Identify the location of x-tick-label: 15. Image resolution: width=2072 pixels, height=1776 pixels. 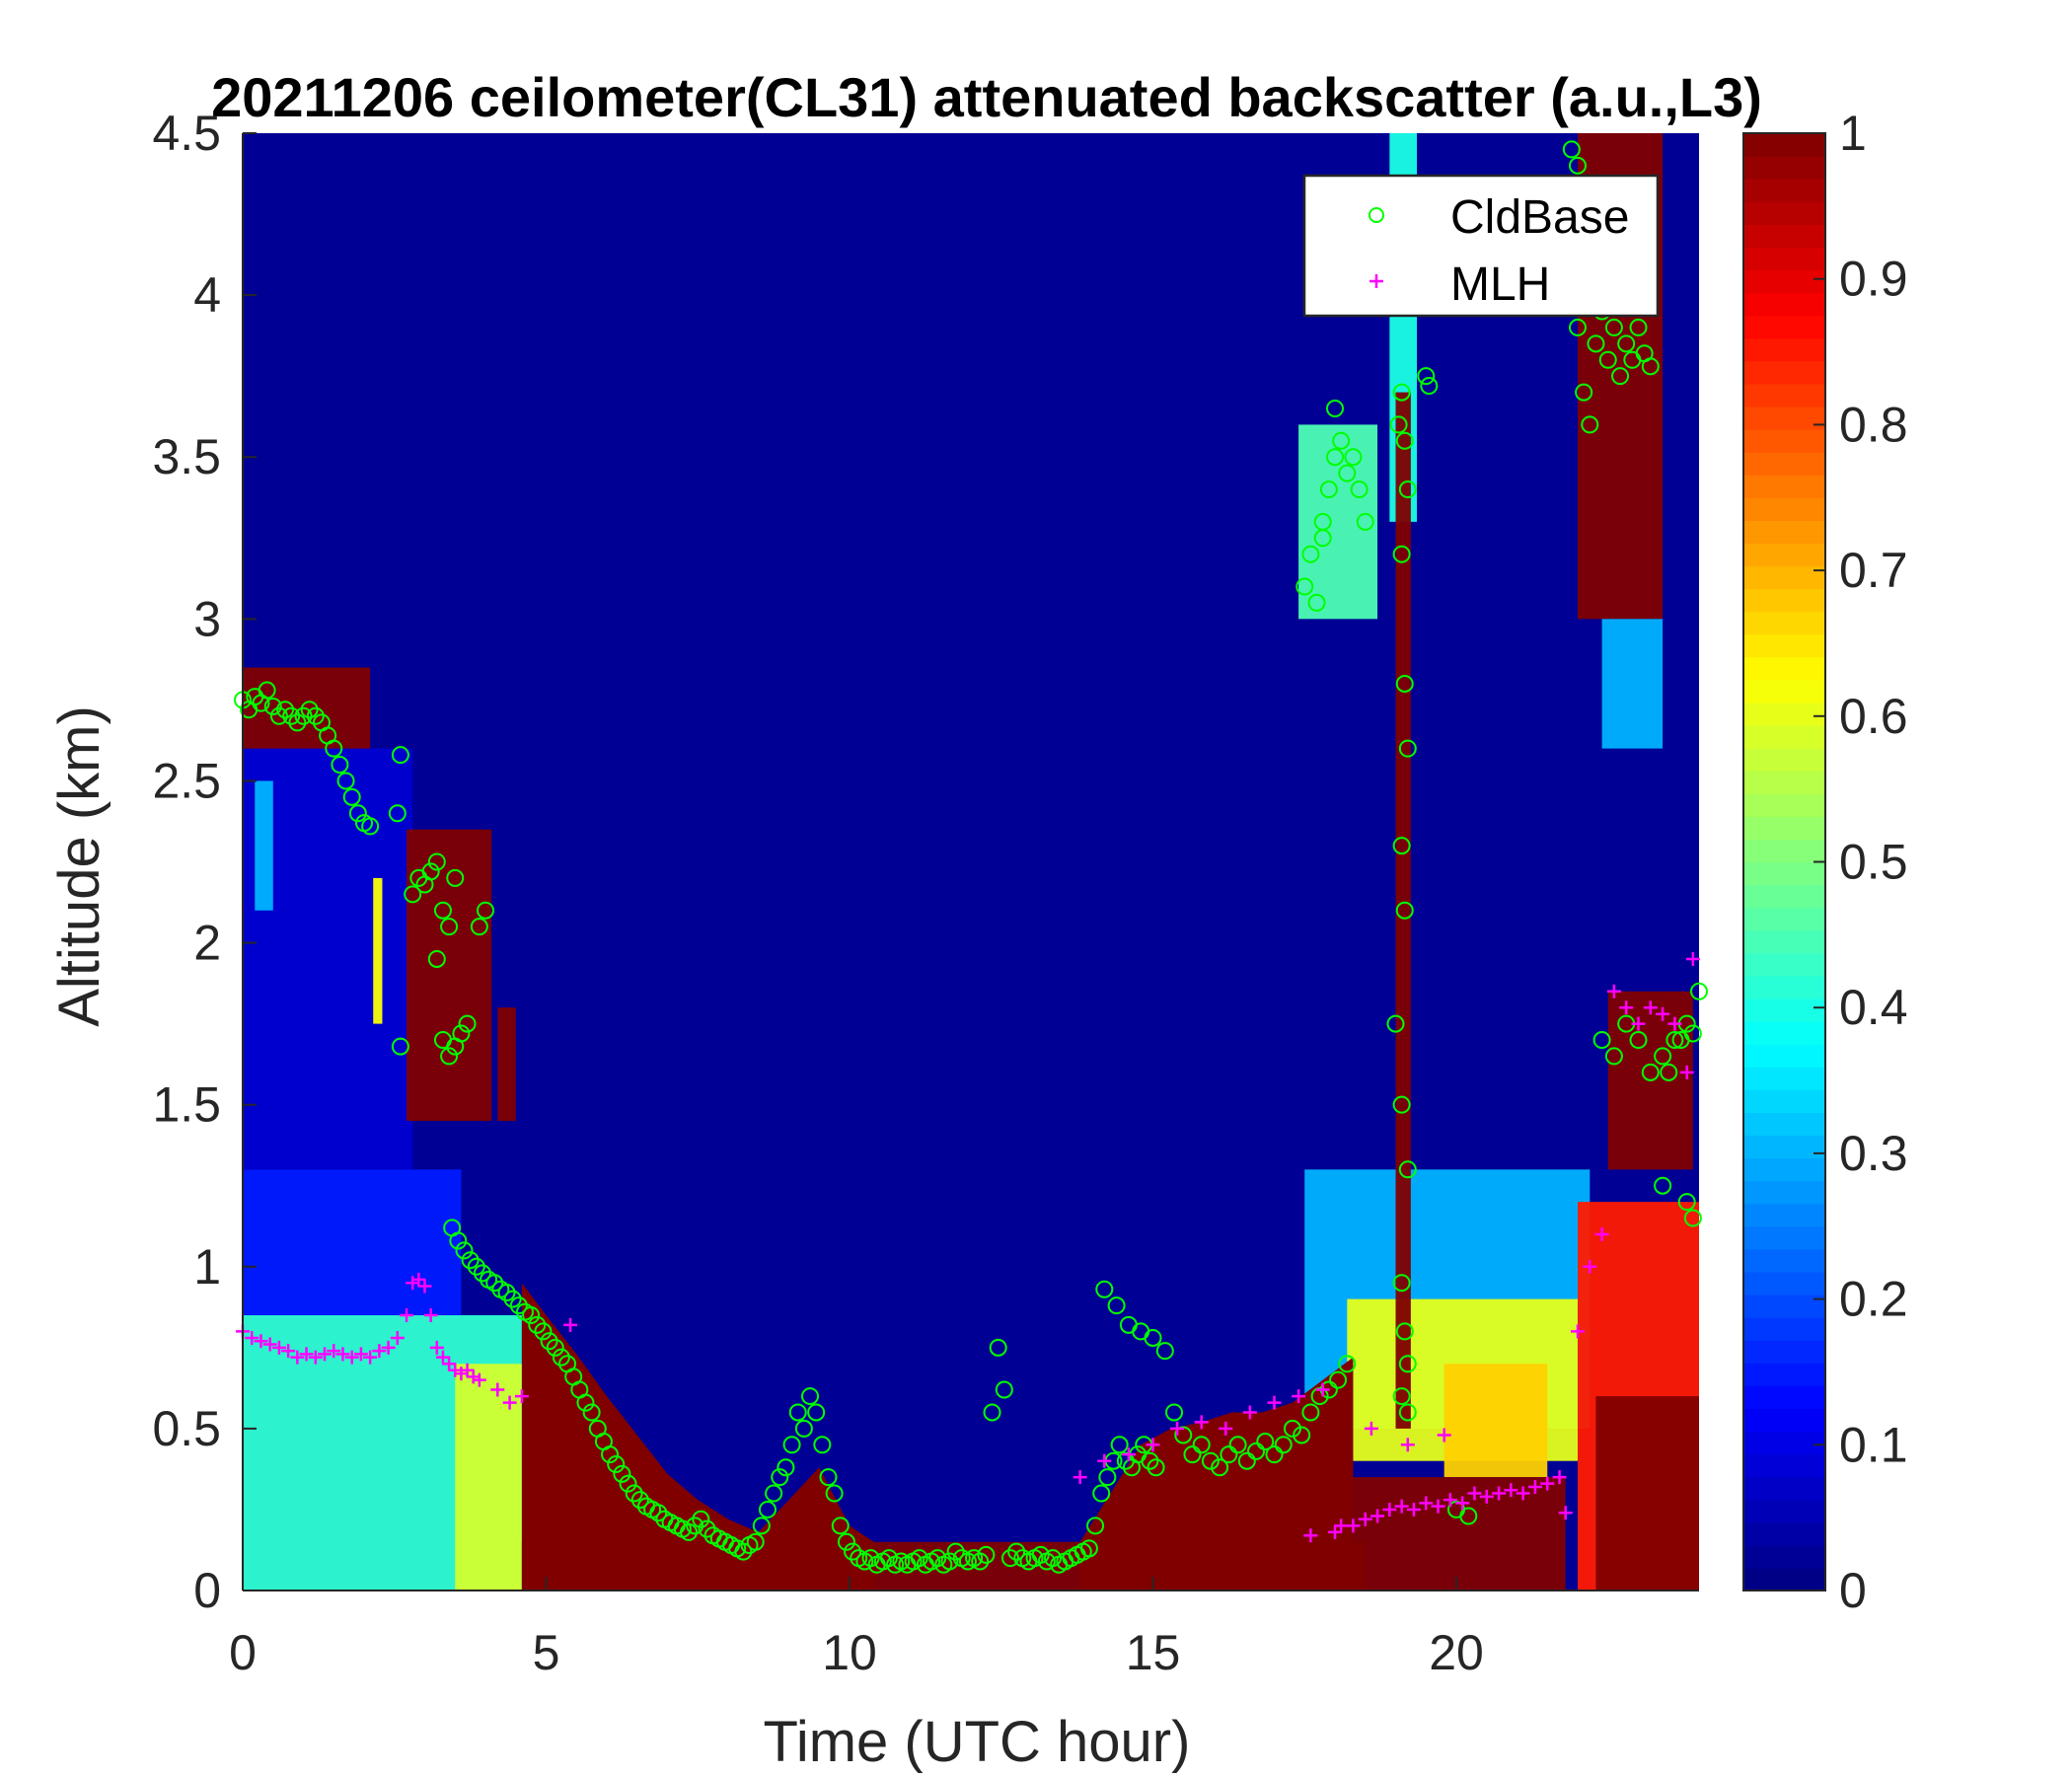
(1154, 1653).